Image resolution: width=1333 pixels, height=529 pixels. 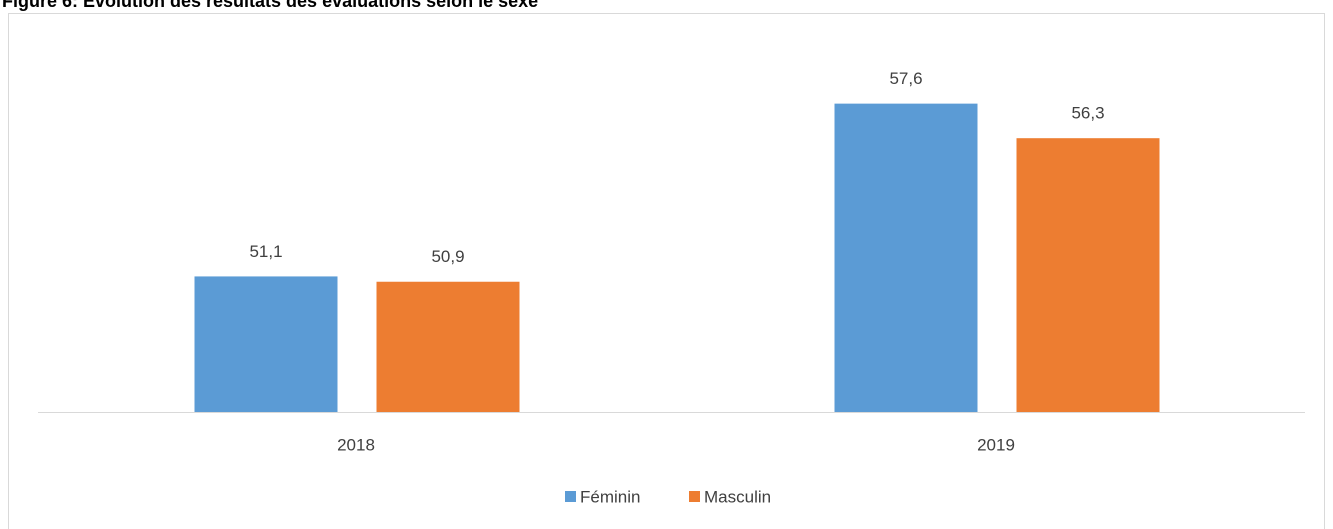 What do you see at coordinates (1087, 113) in the screenshot?
I see `data-label: 56,3` at bounding box center [1087, 113].